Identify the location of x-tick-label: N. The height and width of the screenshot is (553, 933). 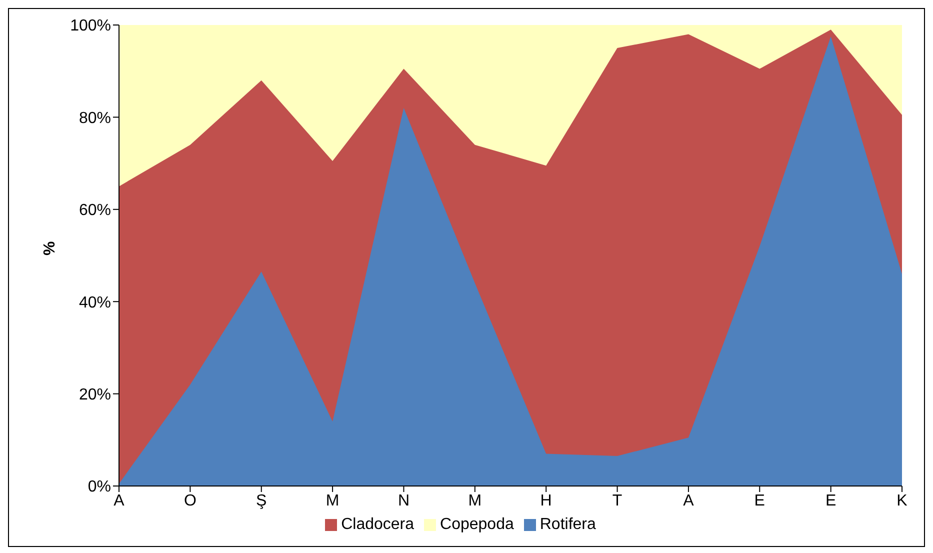
(404, 501).